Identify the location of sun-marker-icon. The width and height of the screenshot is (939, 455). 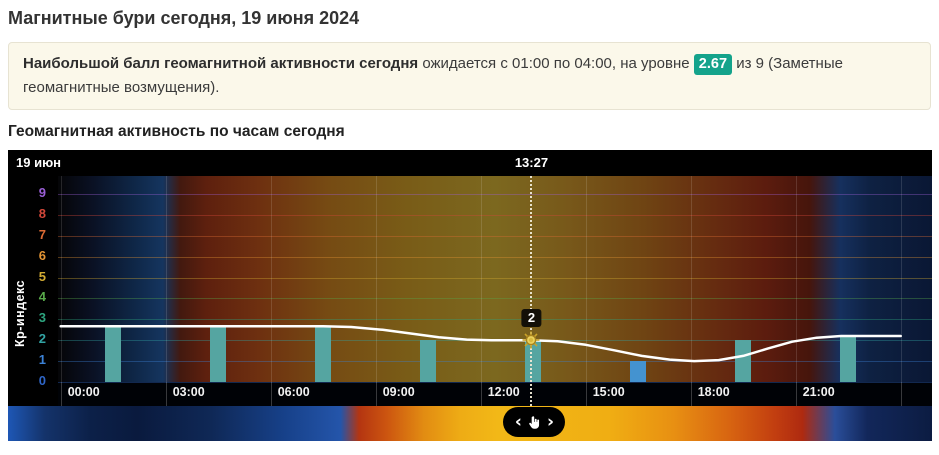
(531, 340).